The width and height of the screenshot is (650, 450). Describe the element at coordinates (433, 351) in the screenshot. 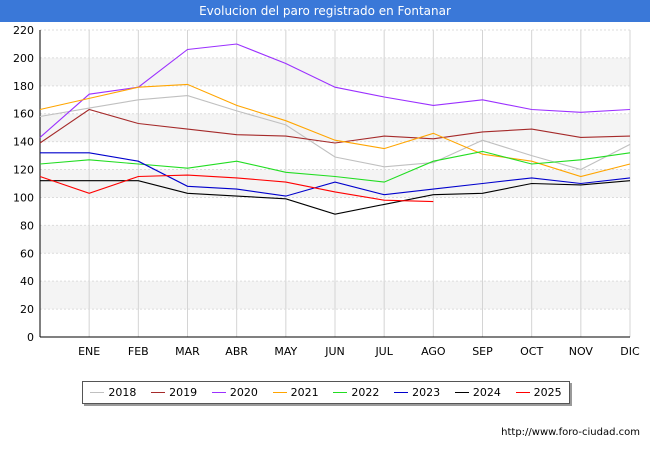

I see `x-tick-label: AGO` at that location.